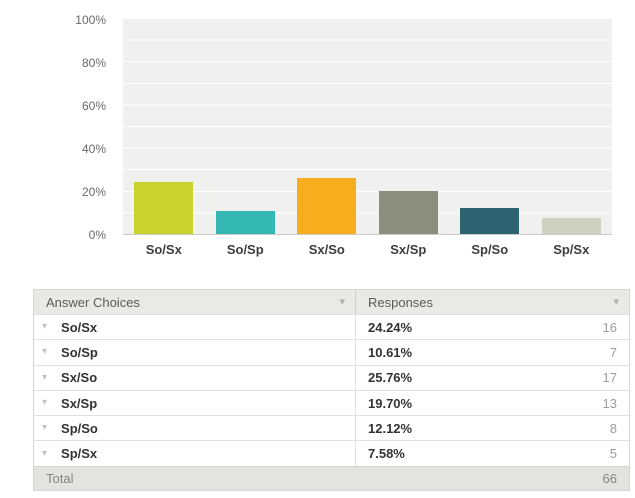 Image resolution: width=635 pixels, height=498 pixels. I want to click on response-count: 7, so click(613, 352).